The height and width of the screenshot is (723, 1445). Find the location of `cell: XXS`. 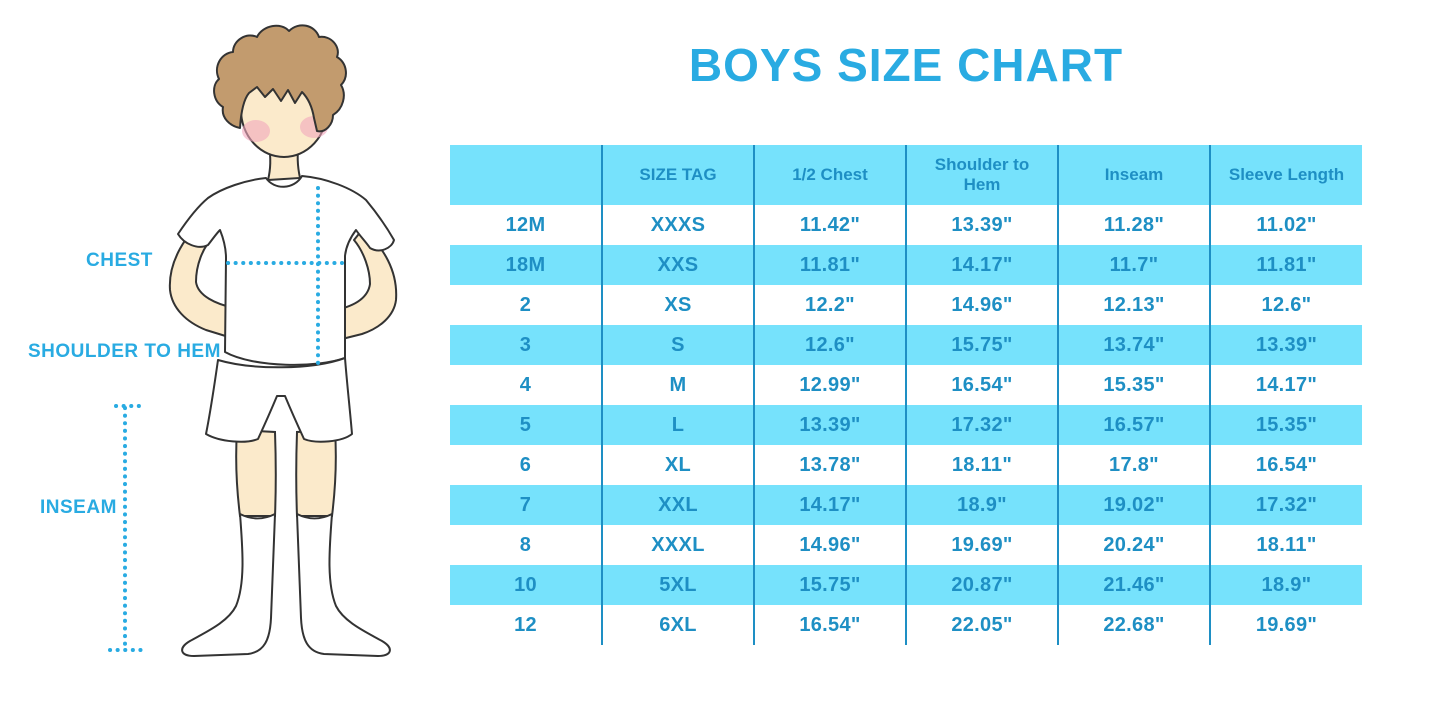

cell: XXS is located at coordinates (677, 265).